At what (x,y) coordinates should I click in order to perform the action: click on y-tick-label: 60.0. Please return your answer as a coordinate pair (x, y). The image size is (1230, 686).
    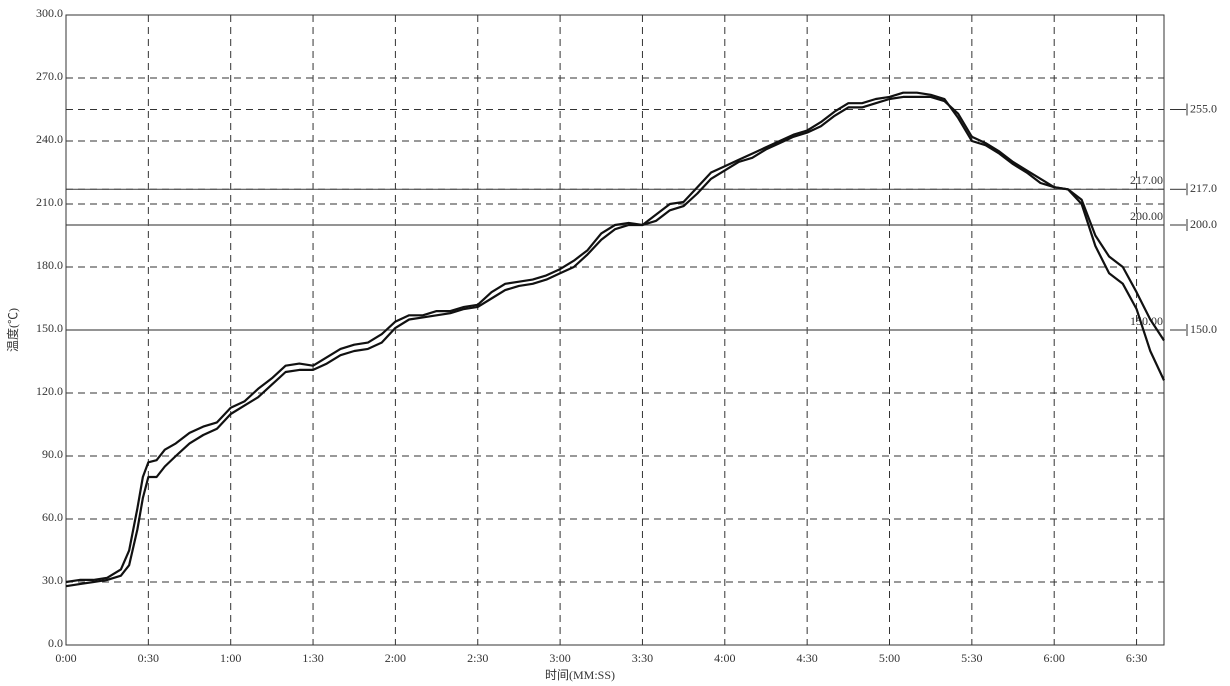
    Looking at the image, I should click on (52, 517).